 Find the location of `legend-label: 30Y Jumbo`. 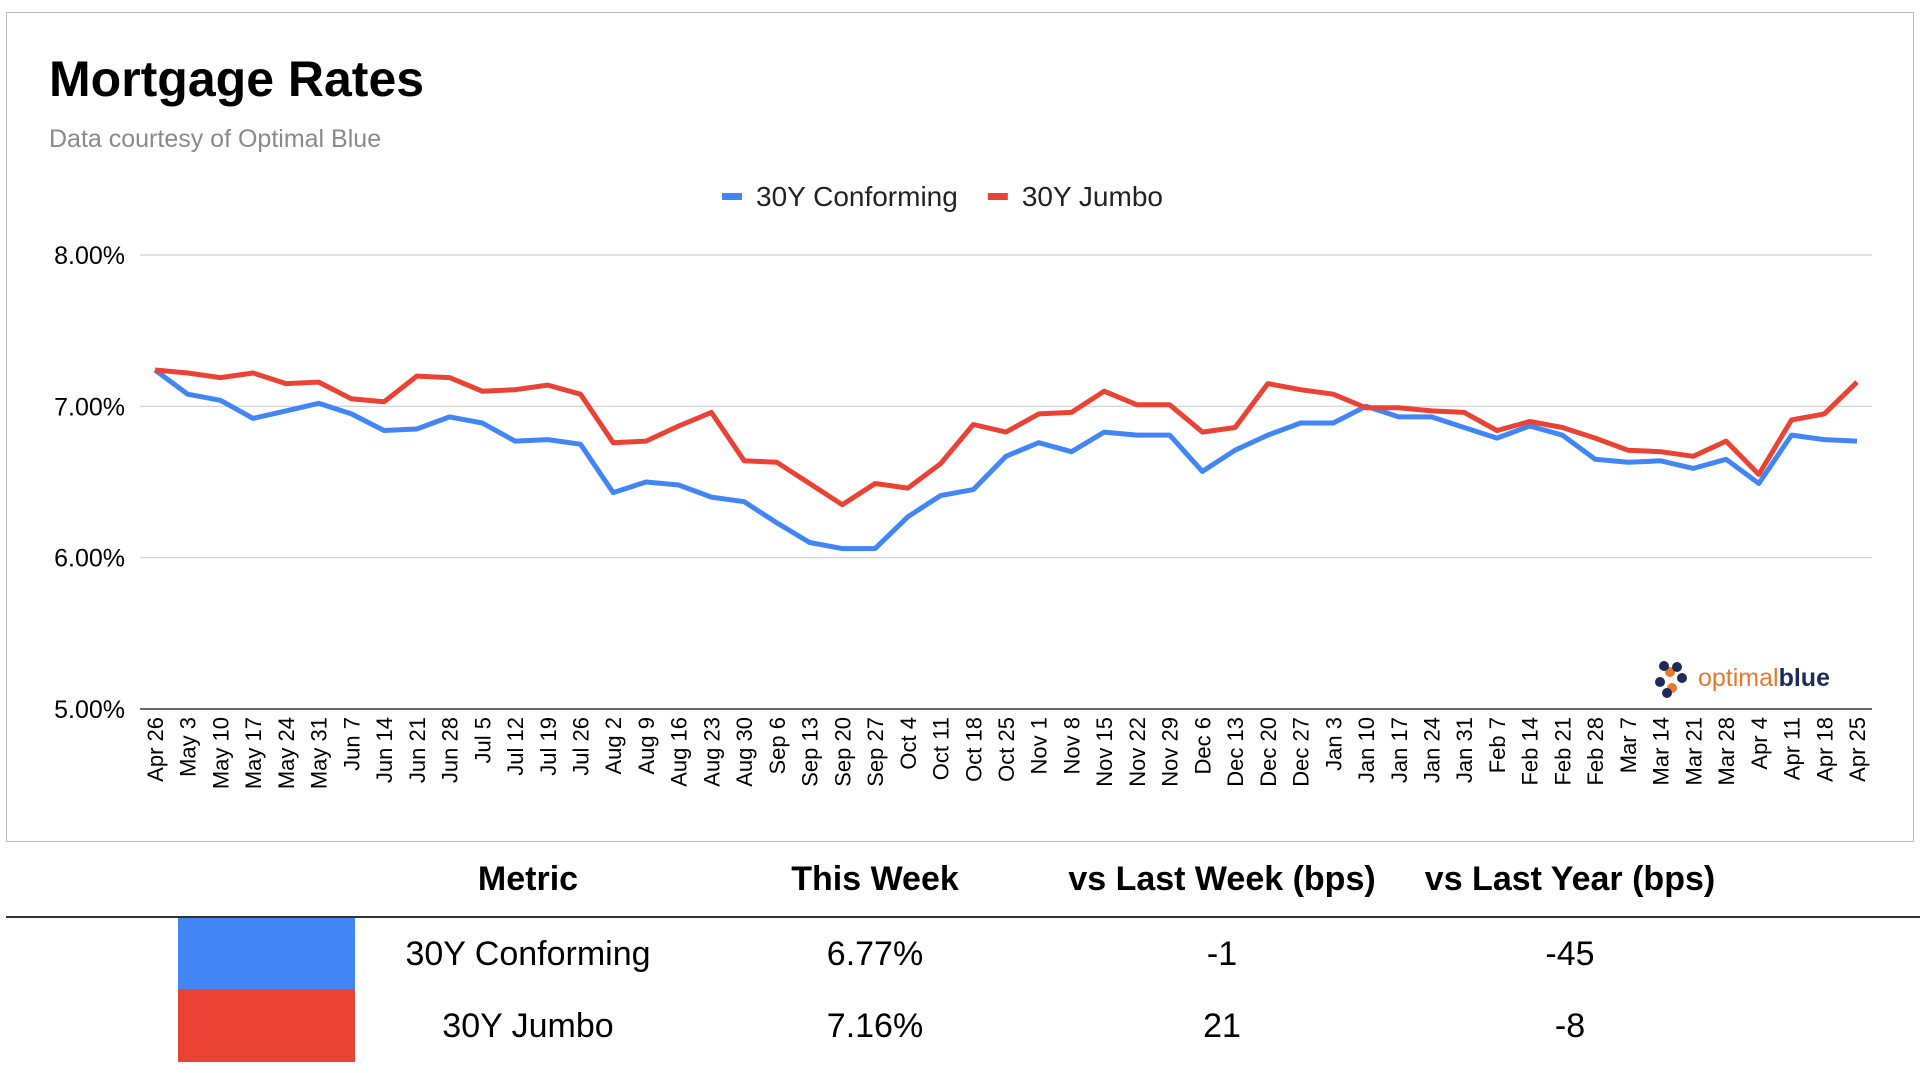

legend-label: 30Y Jumbo is located at coordinates (1092, 196).